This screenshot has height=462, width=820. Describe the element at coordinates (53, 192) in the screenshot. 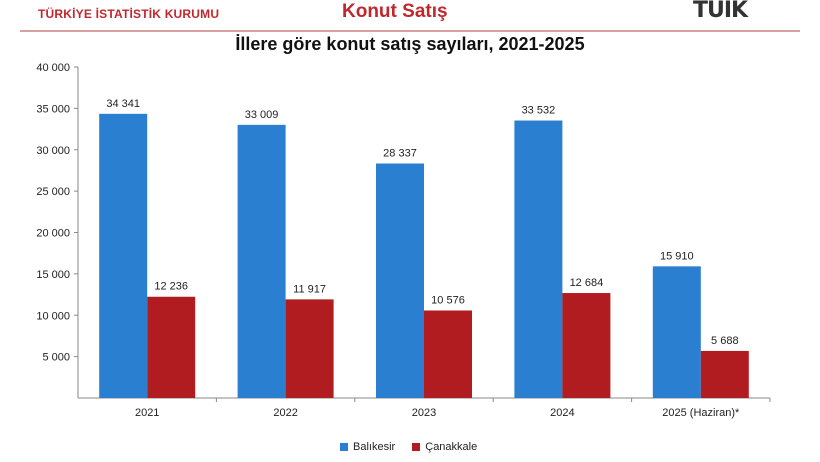

I see `y-tick-label: 25 000` at that location.